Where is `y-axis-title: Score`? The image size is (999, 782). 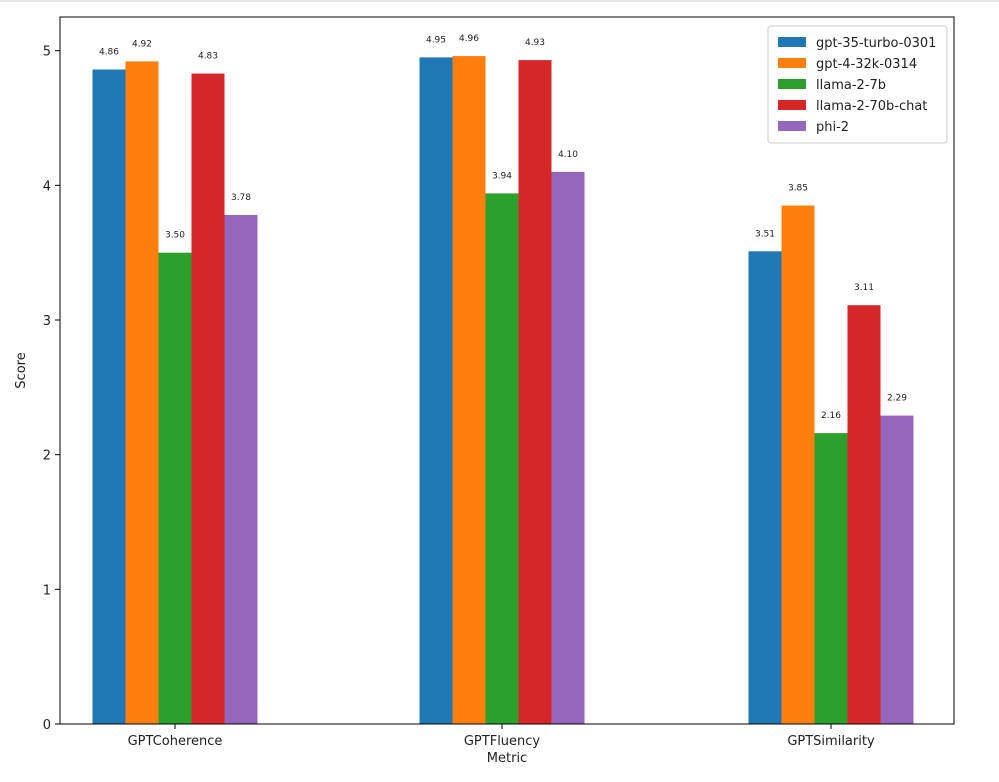 y-axis-title: Score is located at coordinates (21, 370).